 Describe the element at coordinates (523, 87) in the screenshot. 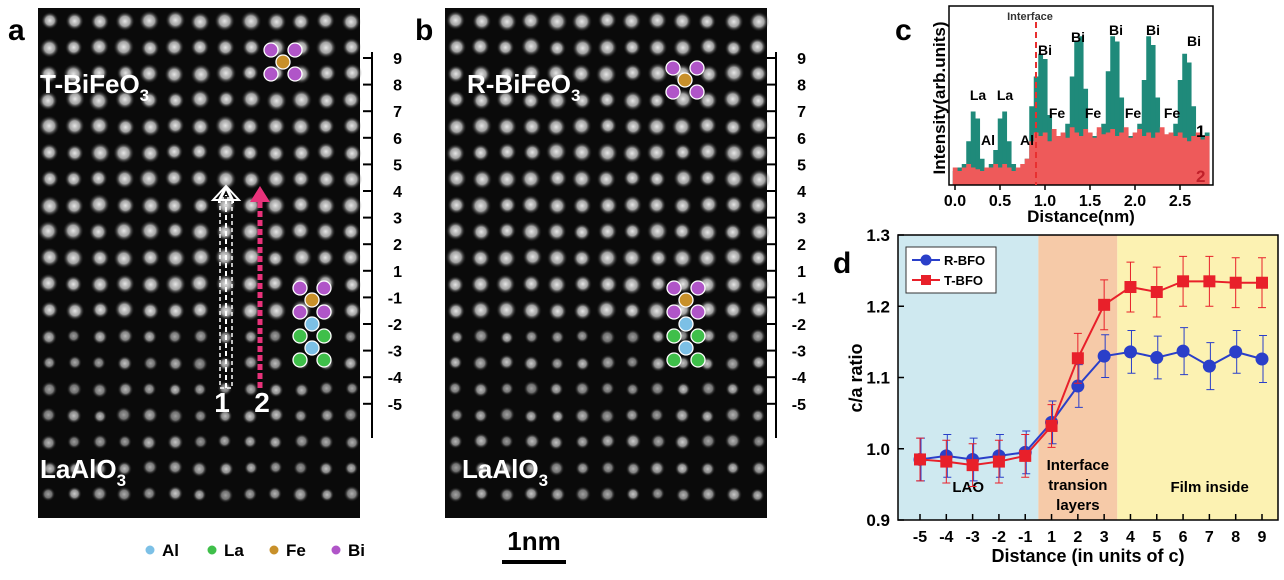

I see `film-label: R-BiFeO3` at that location.